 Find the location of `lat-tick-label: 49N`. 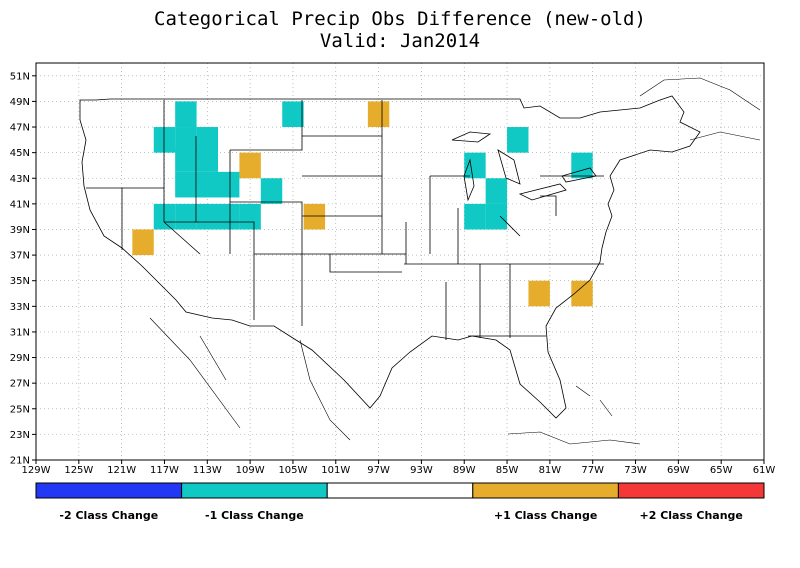

lat-tick-label: 49N is located at coordinates (20, 102).